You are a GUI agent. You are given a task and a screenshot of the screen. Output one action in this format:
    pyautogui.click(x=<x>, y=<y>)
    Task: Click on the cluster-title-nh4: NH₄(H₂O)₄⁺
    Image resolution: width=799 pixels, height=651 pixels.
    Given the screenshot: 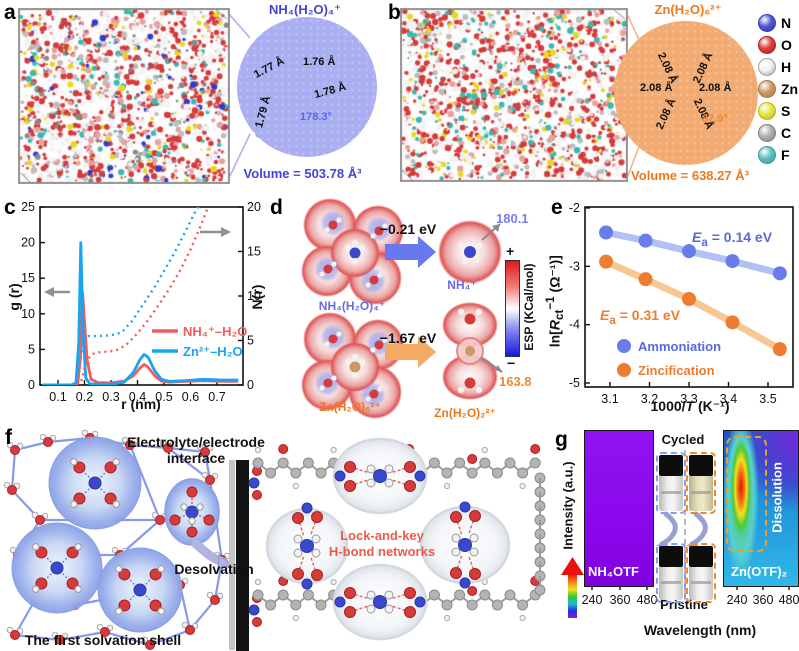 What is the action you would take?
    pyautogui.click(x=305, y=9)
    